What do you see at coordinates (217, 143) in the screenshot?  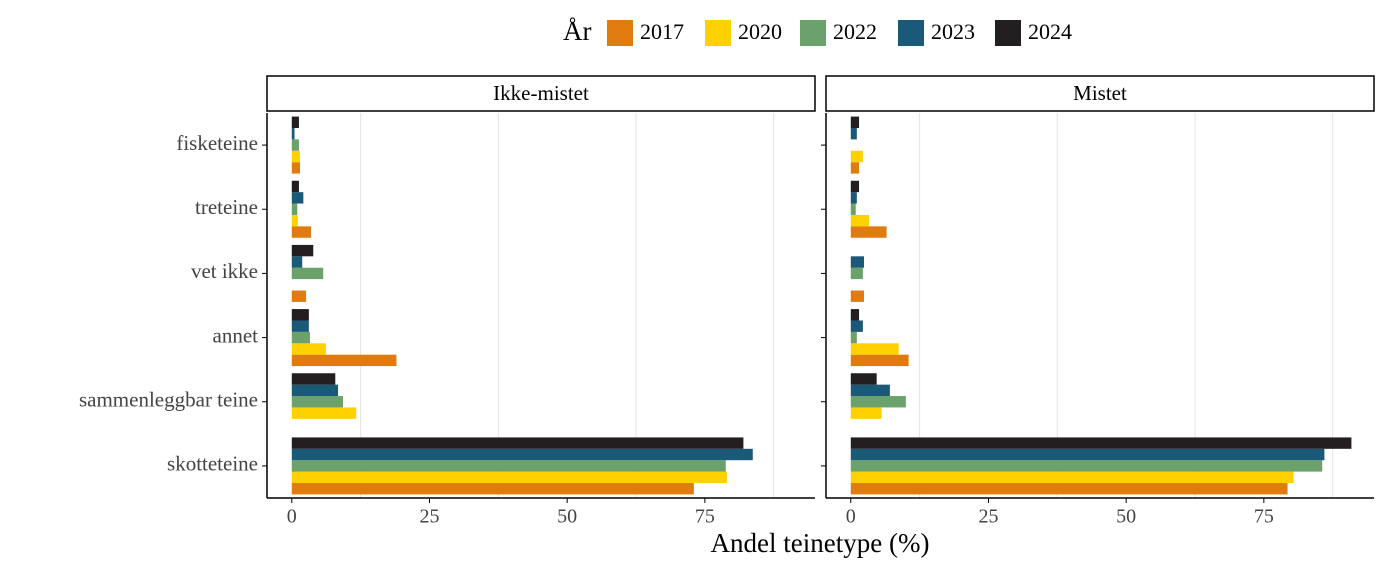 I see `y-tick-label: fisketeine` at bounding box center [217, 143].